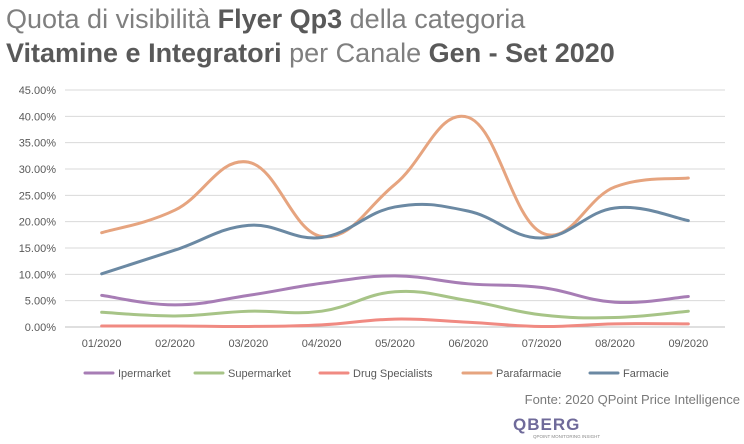 This screenshot has width=744, height=444. Describe the element at coordinates (566, 436) in the screenshot. I see `logo-tagline: QPOINT MONITORING INSIGHT` at that location.